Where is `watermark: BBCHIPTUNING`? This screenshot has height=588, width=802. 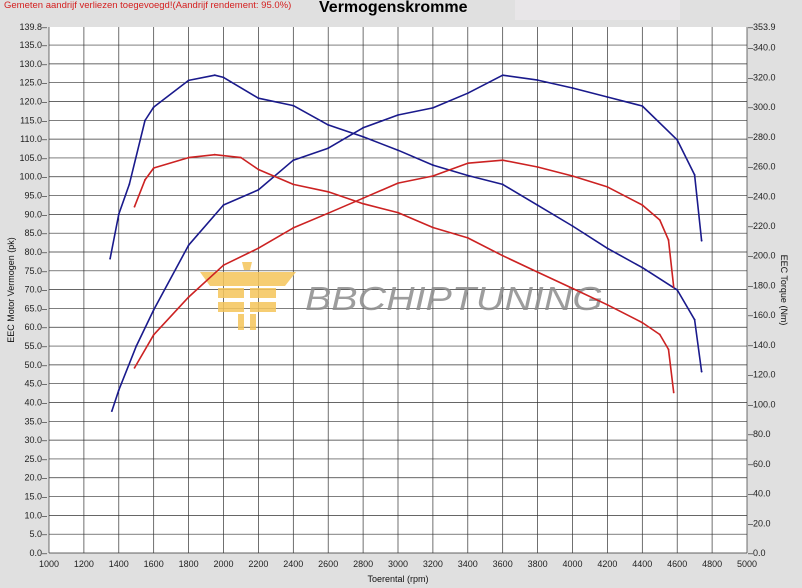
watermark: BBCHIPTUNING is located at coordinates (401, 296).